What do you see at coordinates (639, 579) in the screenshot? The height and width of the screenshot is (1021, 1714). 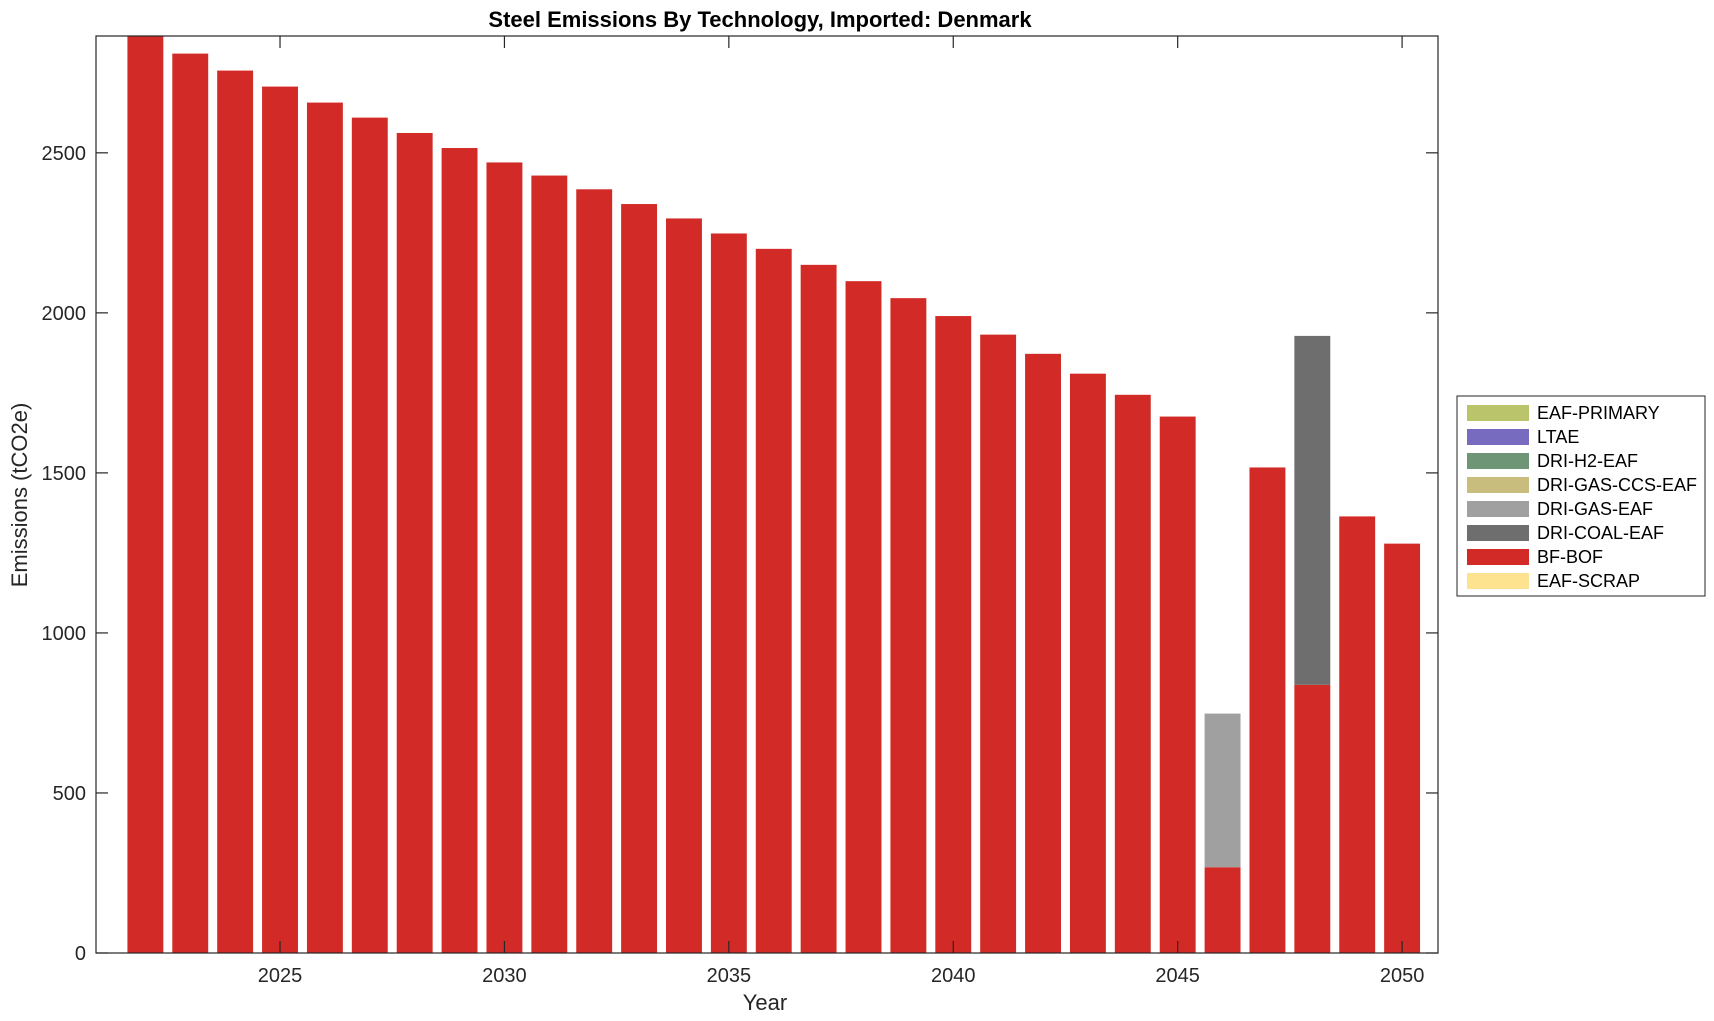 I see `bar-2033-bf-bof` at bounding box center [639, 579].